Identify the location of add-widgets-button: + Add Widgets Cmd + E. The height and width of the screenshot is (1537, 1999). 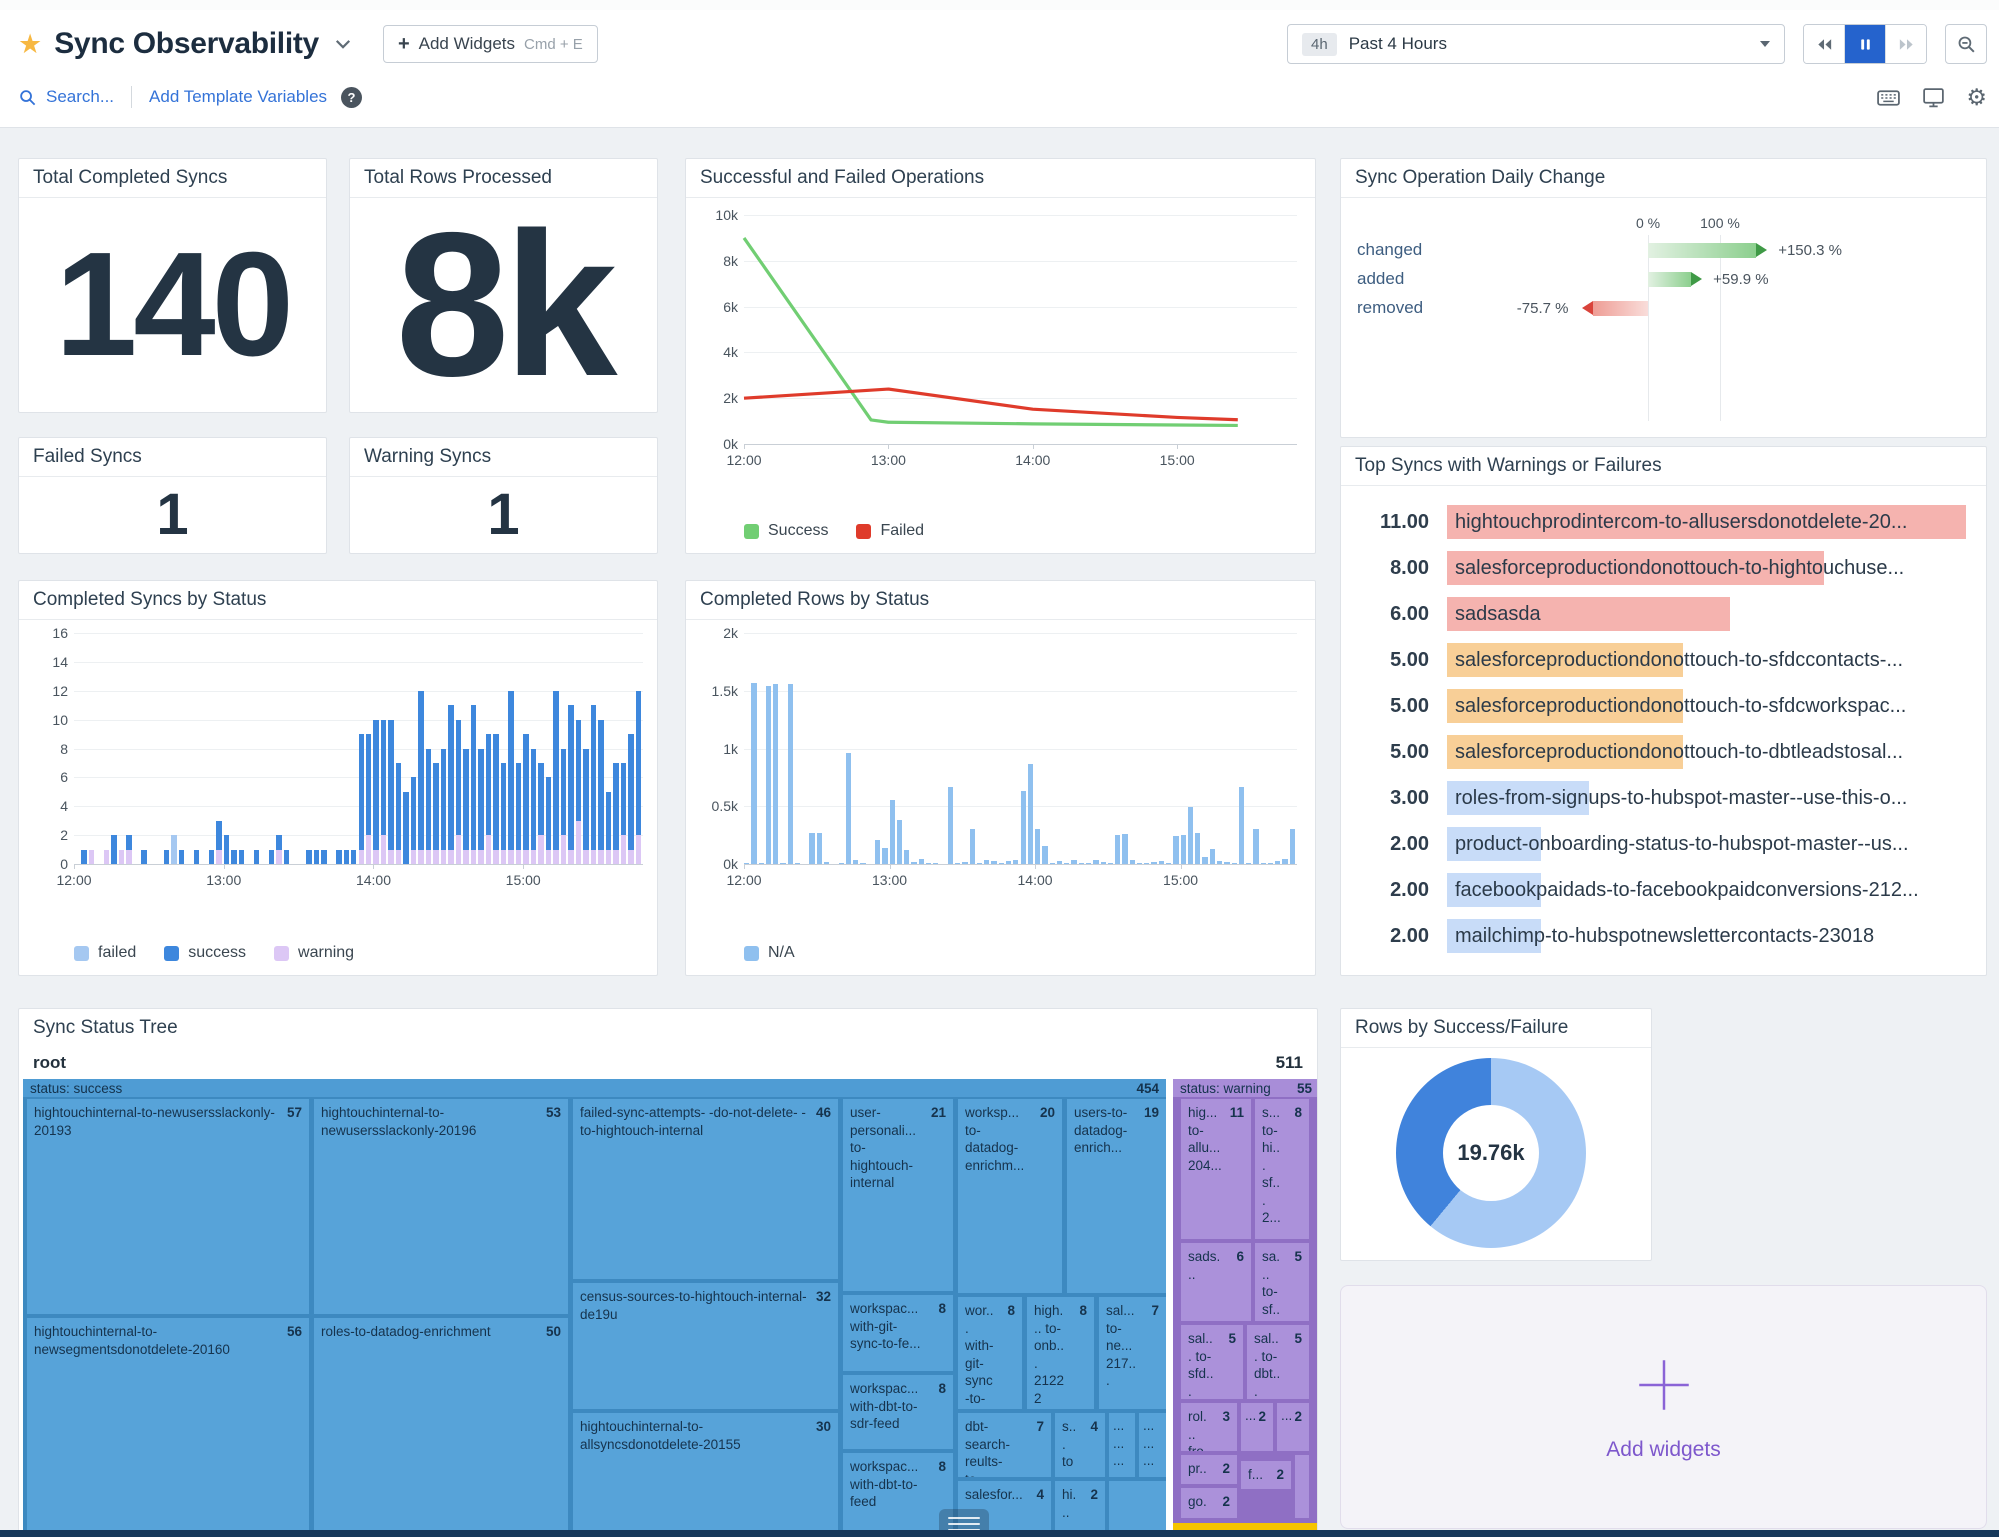
(490, 44).